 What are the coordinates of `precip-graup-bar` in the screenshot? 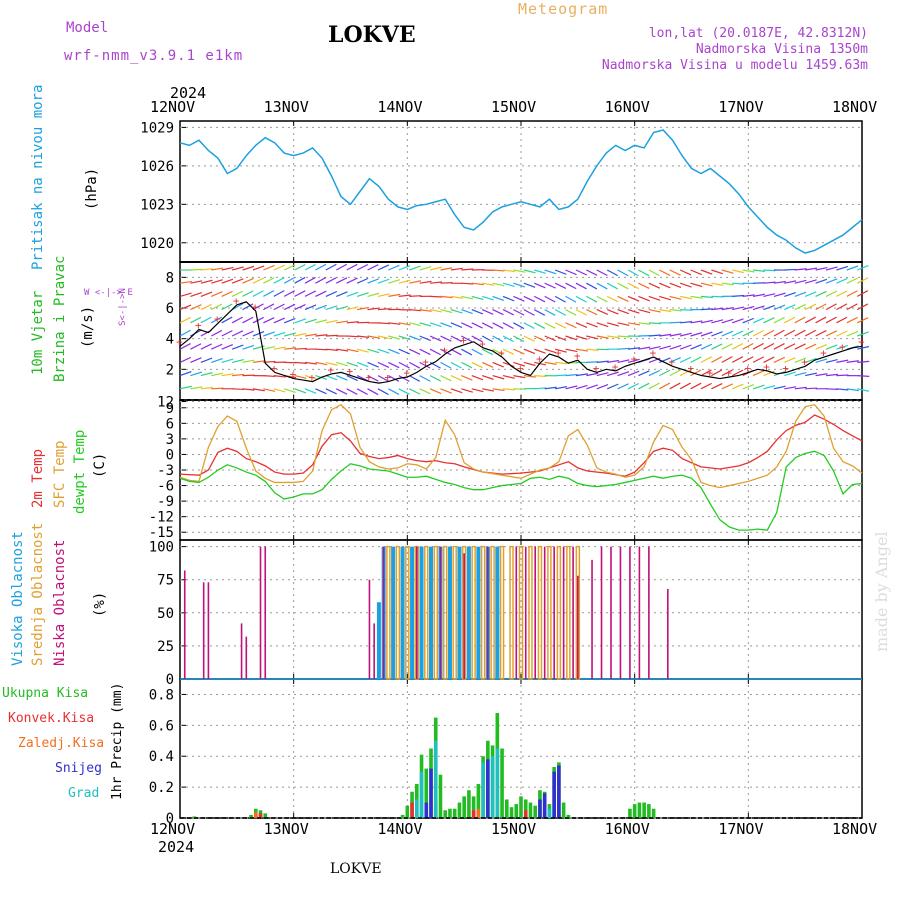 It's located at (483, 790).